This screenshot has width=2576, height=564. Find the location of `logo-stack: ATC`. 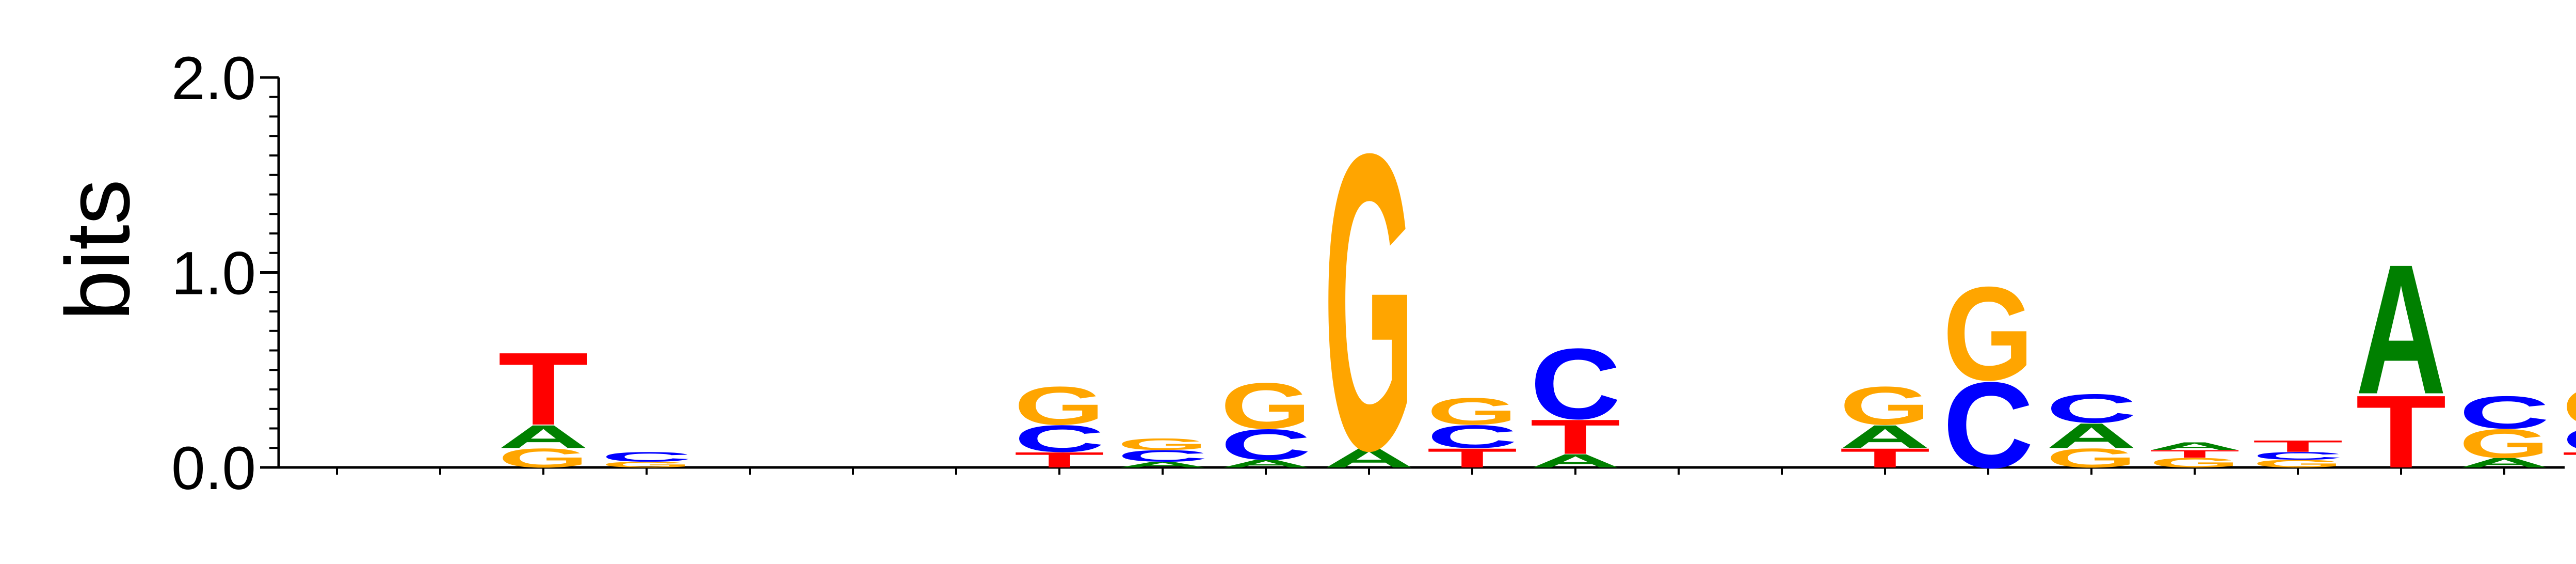

logo-stack: ATC is located at coordinates (1576, 400).